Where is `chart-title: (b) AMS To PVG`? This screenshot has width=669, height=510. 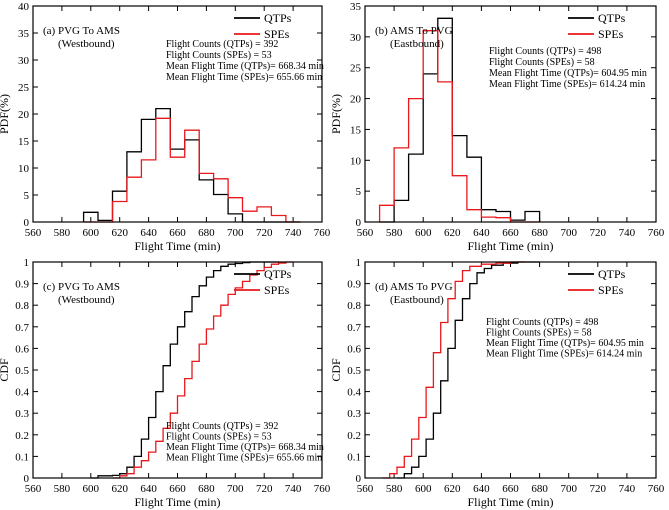 chart-title: (b) AMS To PVG is located at coordinates (414, 31).